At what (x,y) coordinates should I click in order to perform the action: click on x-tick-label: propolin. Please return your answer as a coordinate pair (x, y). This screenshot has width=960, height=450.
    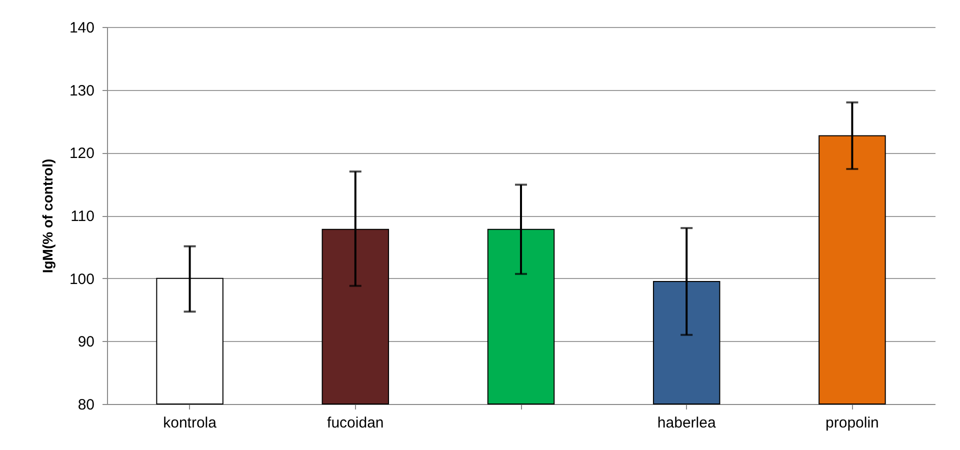
    Looking at the image, I should click on (852, 423).